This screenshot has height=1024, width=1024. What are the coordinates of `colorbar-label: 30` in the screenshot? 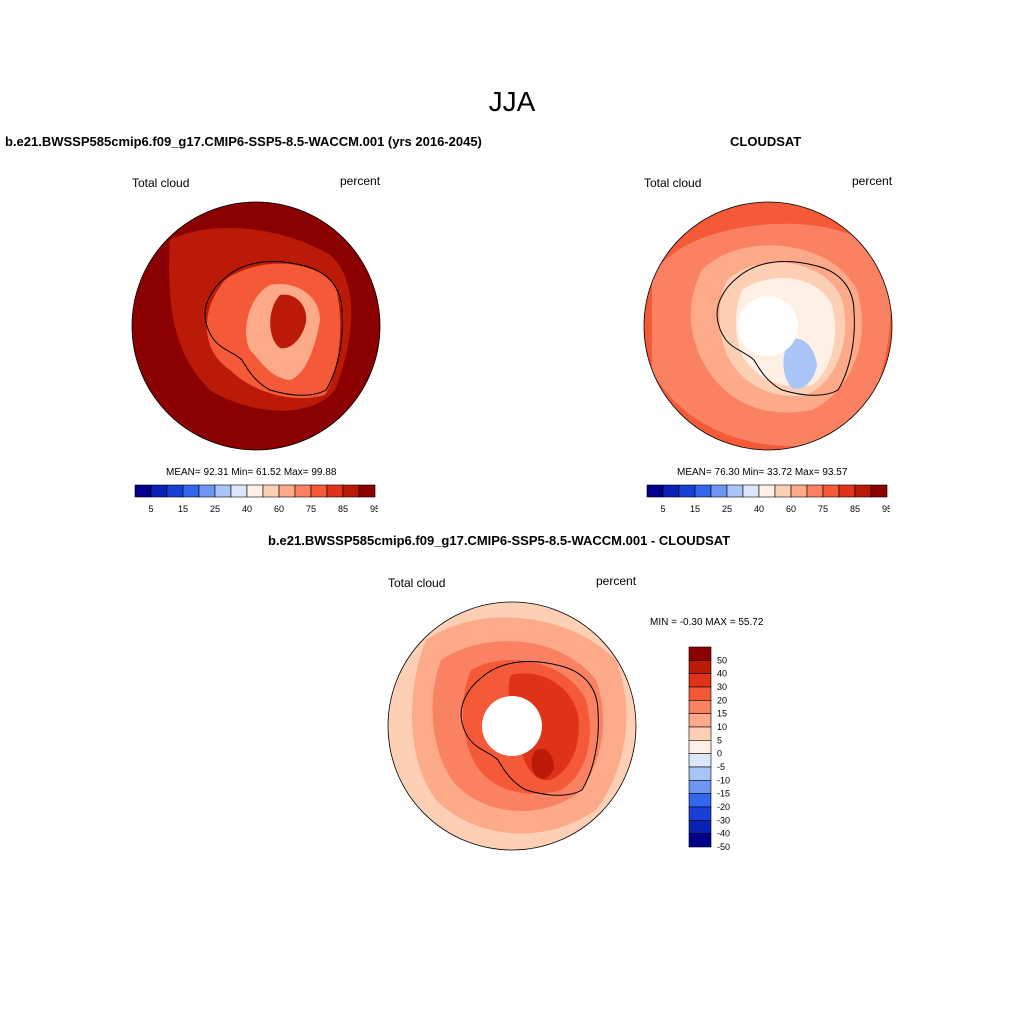 It's located at (722, 687).